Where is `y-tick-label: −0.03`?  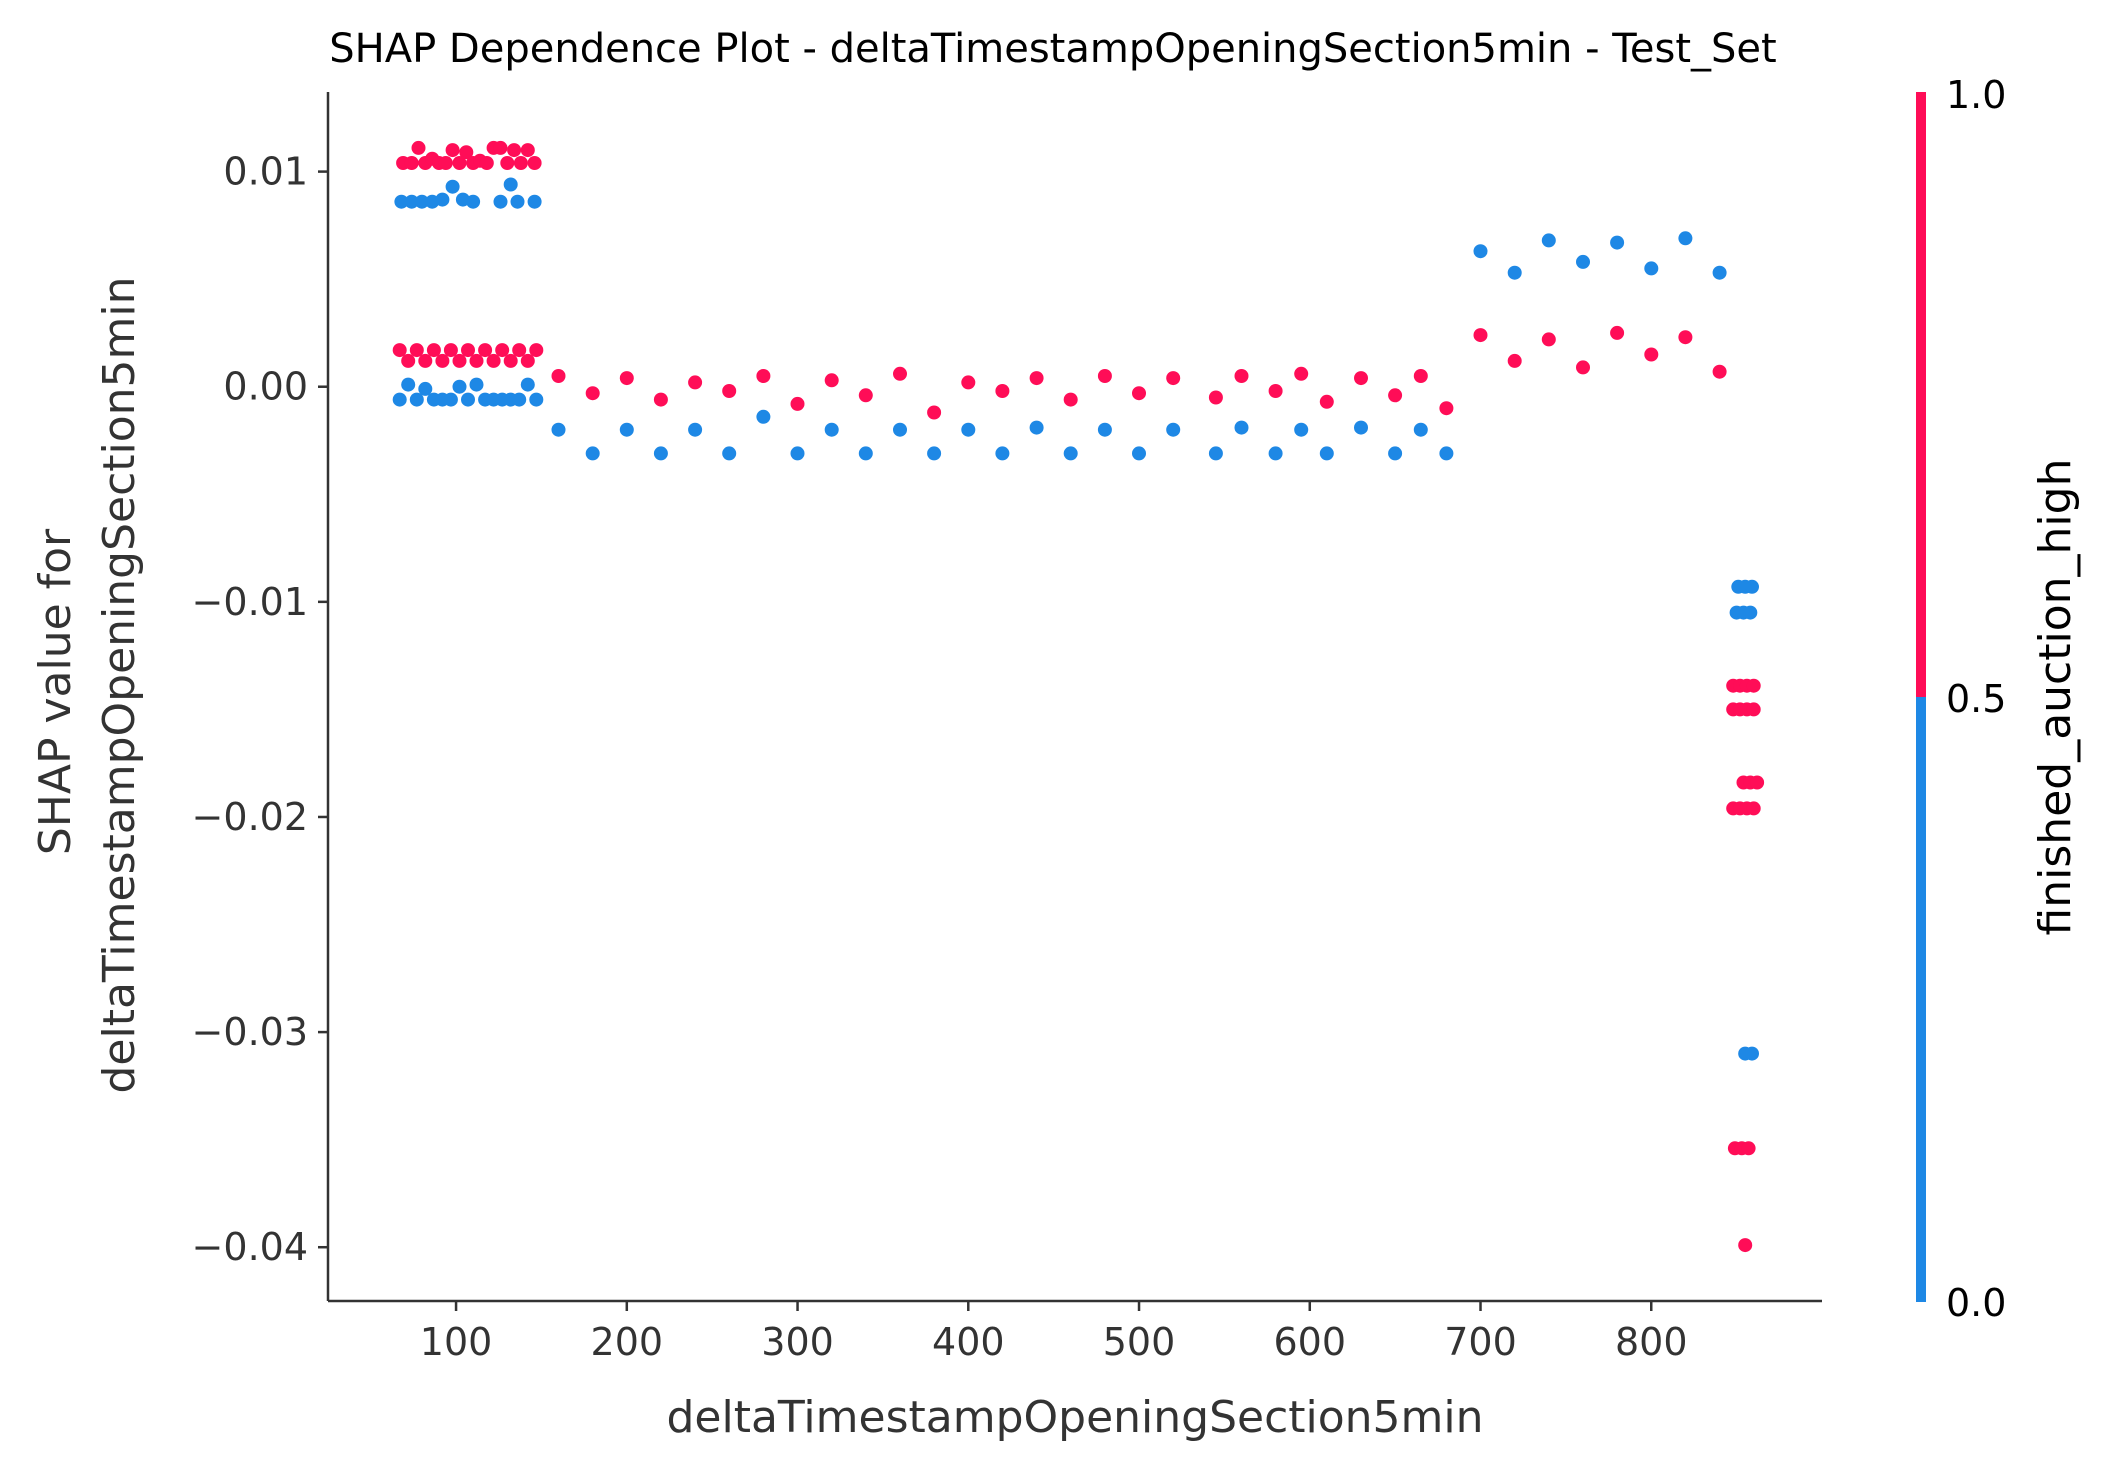 y-tick-label: −0.03 is located at coordinates (250, 1032).